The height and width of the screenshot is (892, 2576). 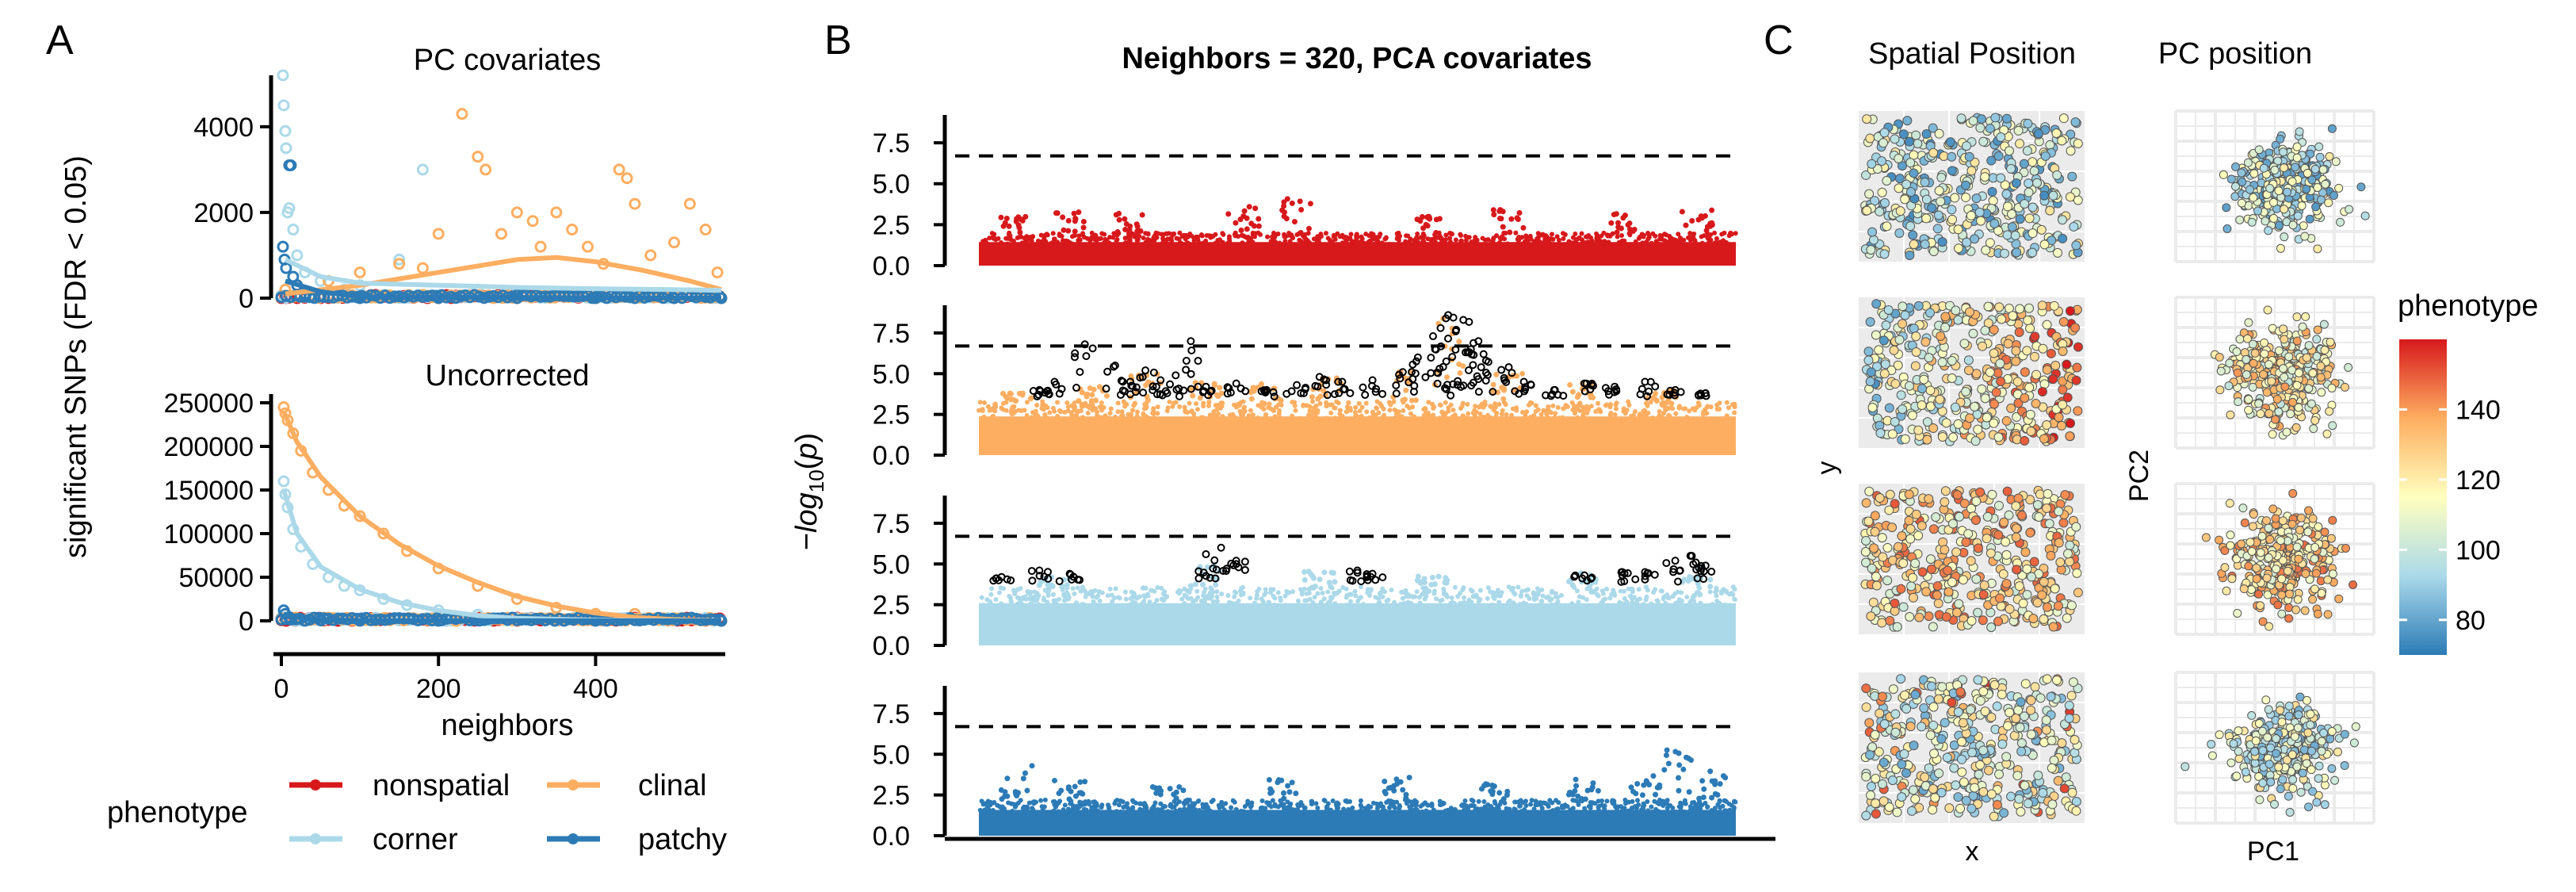 What do you see at coordinates (502, 516) in the screenshot?
I see `fit-line-clinal` at bounding box center [502, 516].